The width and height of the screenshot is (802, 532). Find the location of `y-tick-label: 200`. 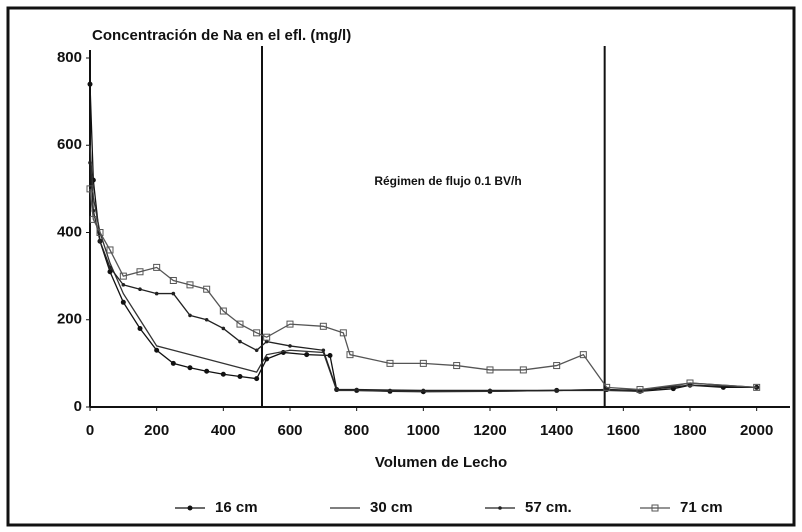

y-tick-label: 200 is located at coordinates (69, 319).